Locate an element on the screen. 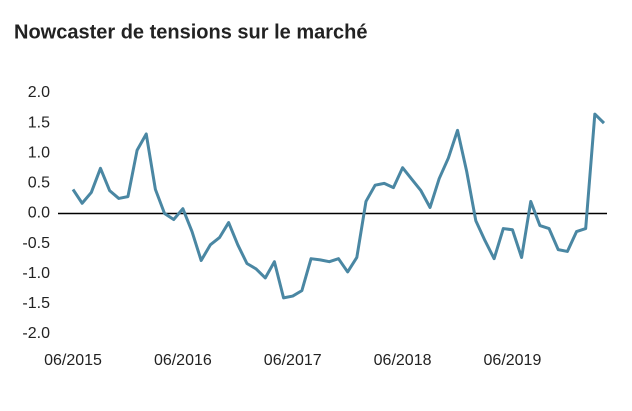 The width and height of the screenshot is (632, 411). y-tick-label: -0.5 is located at coordinates (36, 243).